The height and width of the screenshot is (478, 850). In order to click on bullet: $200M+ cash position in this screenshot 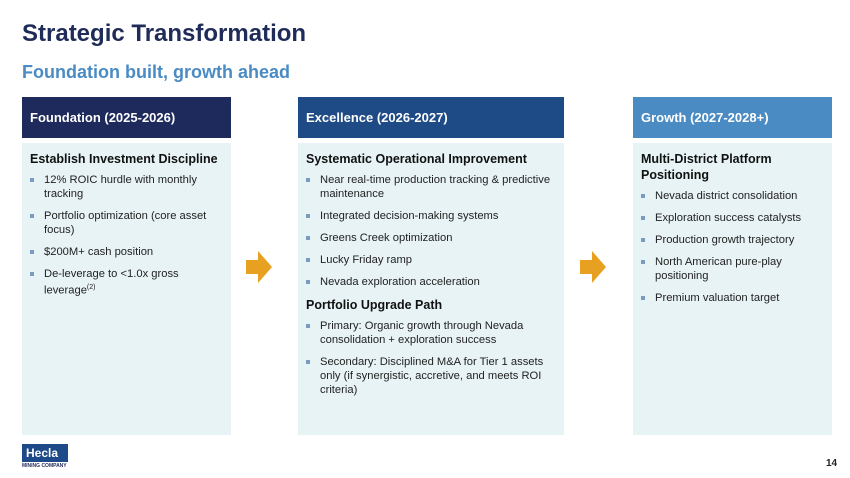, I will do `click(126, 252)`.